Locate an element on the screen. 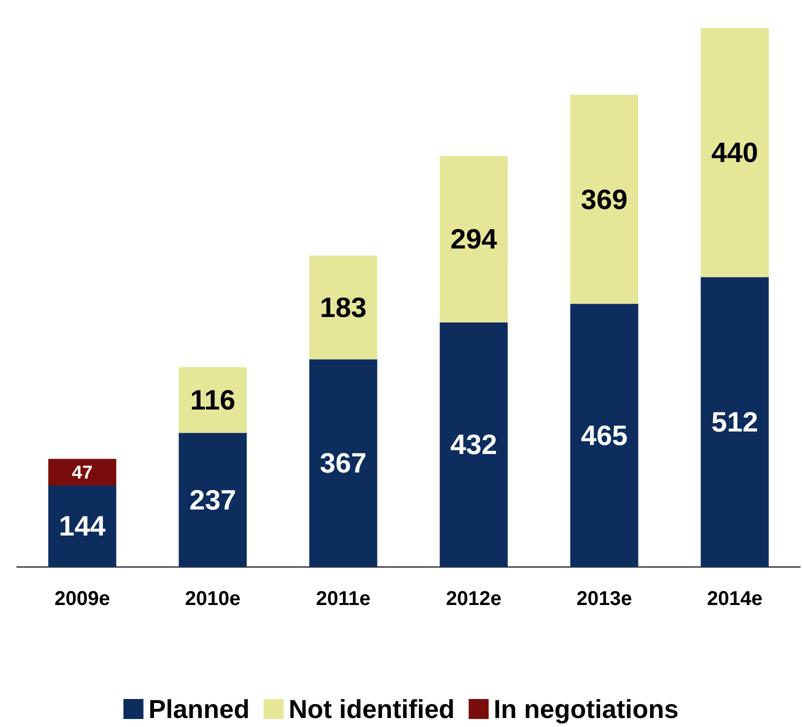 This screenshot has width=802, height=727. x-tick-label: 2012e is located at coordinates (474, 599).